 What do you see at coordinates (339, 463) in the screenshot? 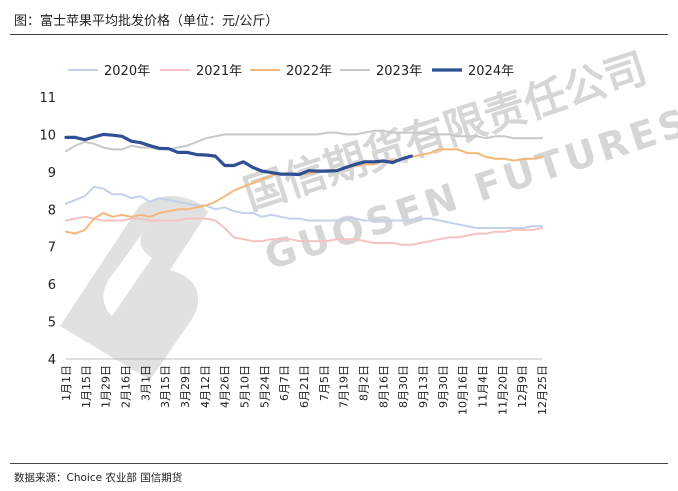
I see `footer-divider` at bounding box center [339, 463].